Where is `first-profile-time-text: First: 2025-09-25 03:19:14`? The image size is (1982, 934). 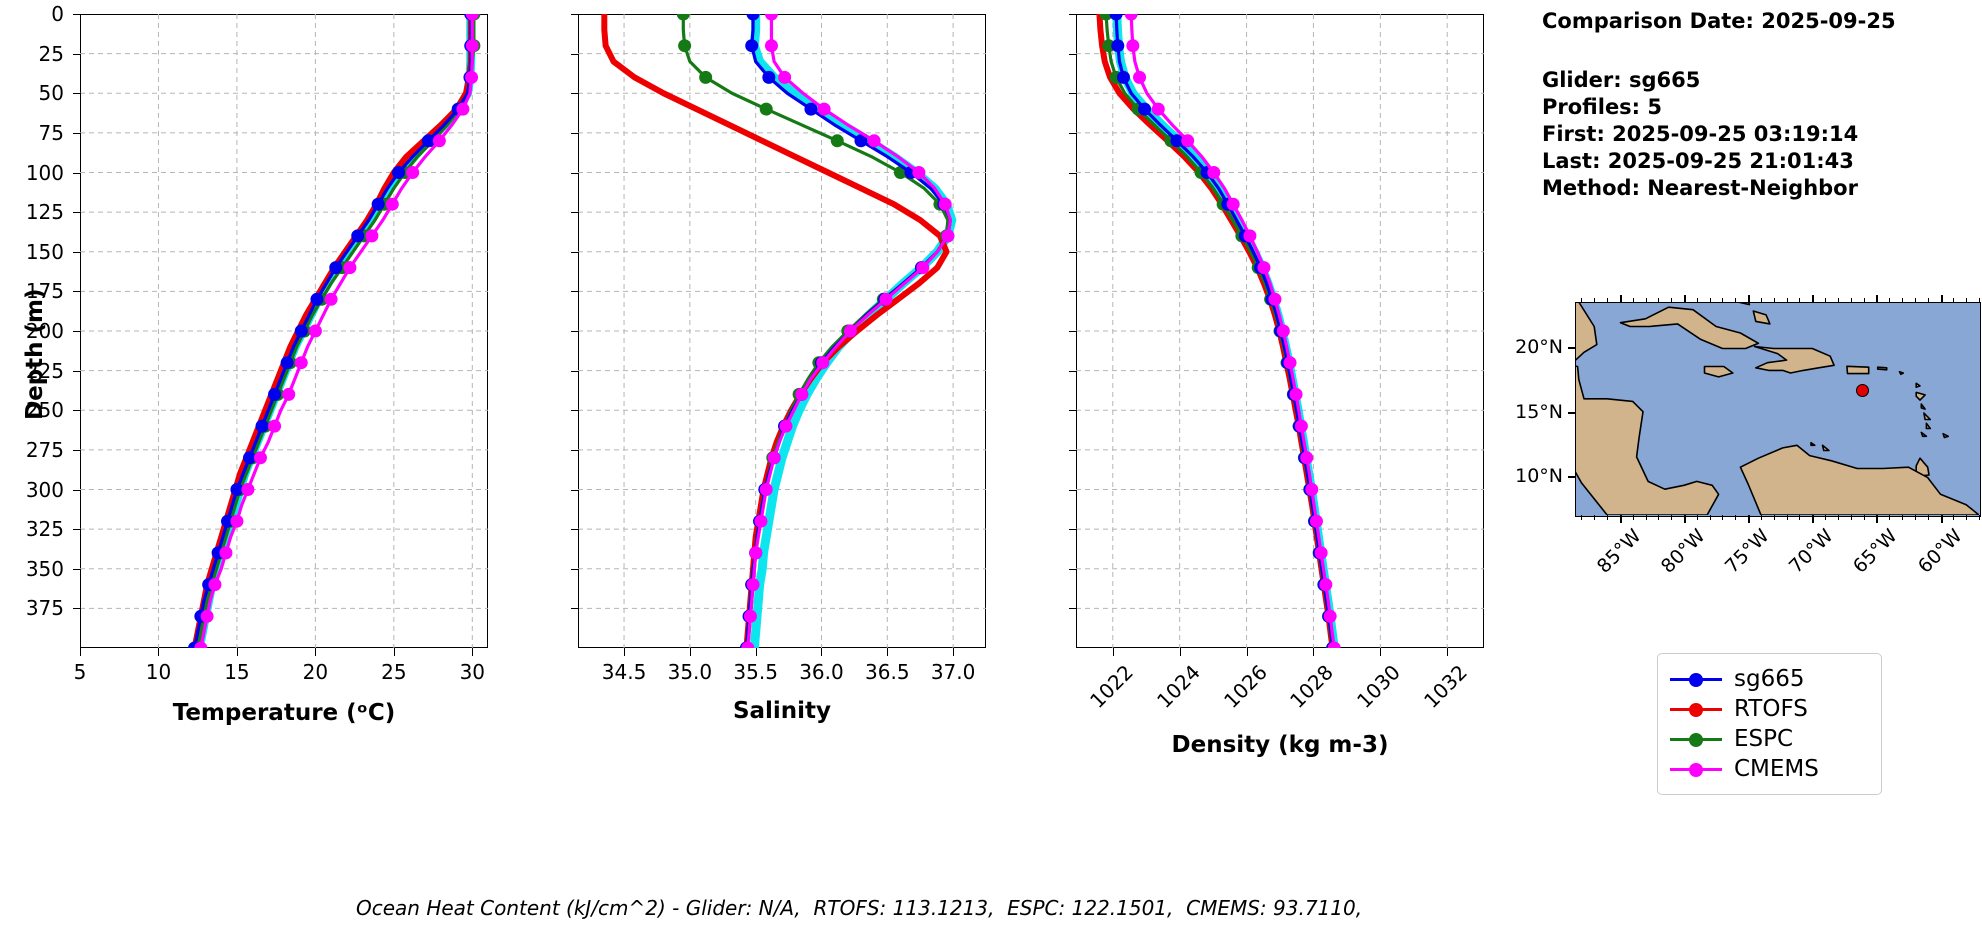 first-profile-time-text: First: 2025-09-25 03:19:14 is located at coordinates (1700, 134).